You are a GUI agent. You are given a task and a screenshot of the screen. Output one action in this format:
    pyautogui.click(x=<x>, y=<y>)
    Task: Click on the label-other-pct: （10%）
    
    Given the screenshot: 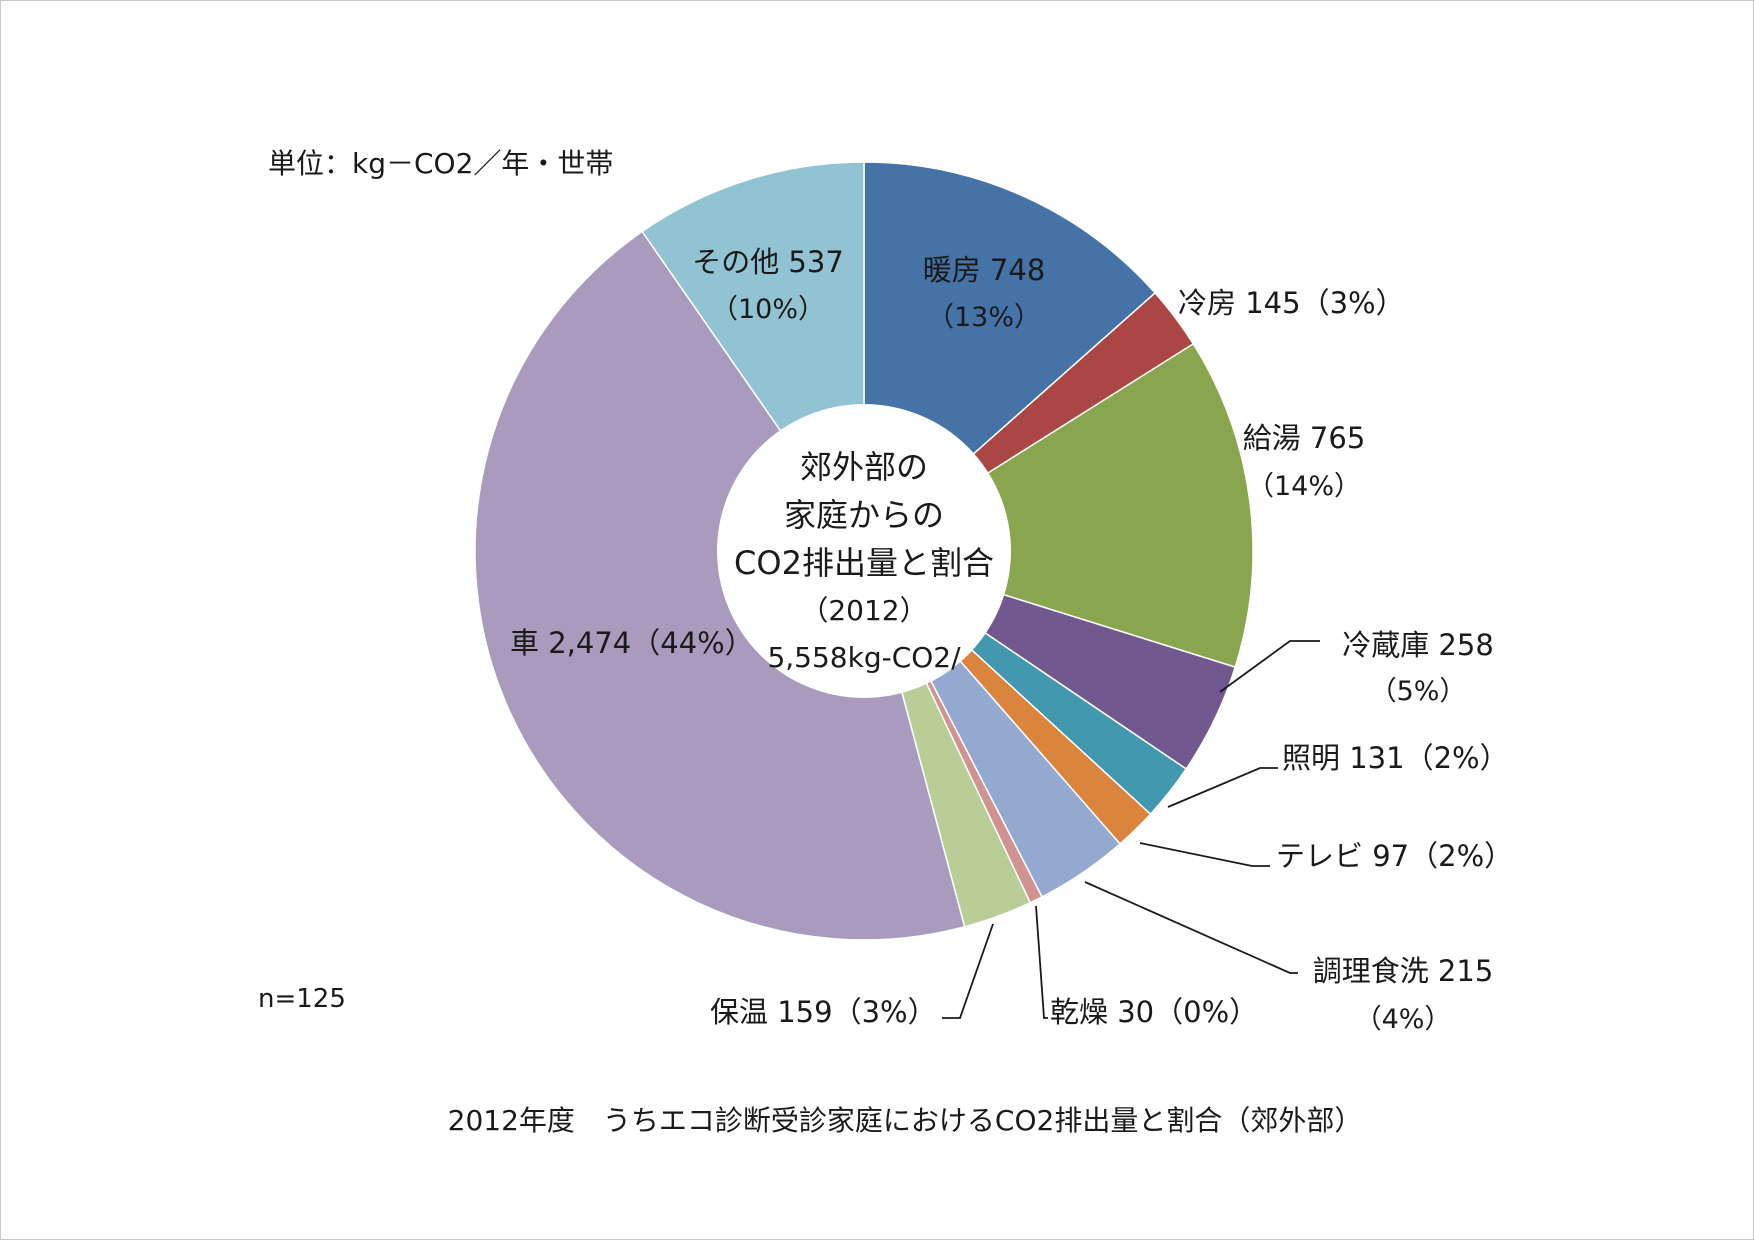 What is the action you would take?
    pyautogui.click(x=768, y=309)
    